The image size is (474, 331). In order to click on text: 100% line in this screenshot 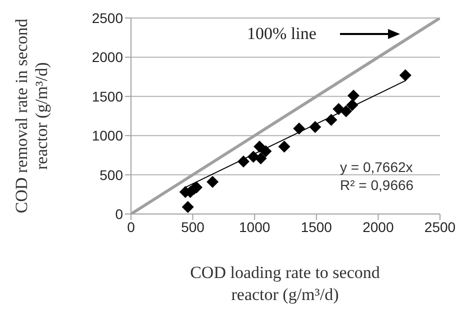, I will do `click(281, 34)`.